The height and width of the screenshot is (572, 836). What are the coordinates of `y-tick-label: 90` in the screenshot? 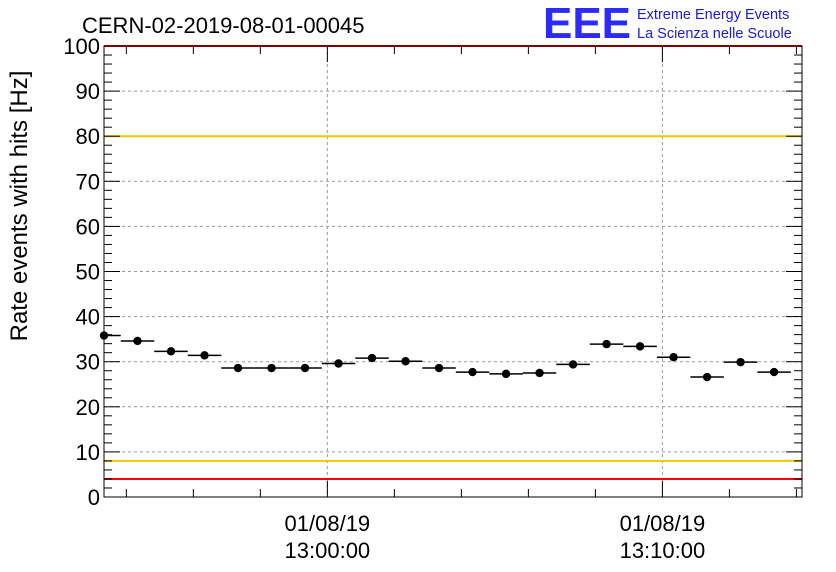 It's located at (88, 91).